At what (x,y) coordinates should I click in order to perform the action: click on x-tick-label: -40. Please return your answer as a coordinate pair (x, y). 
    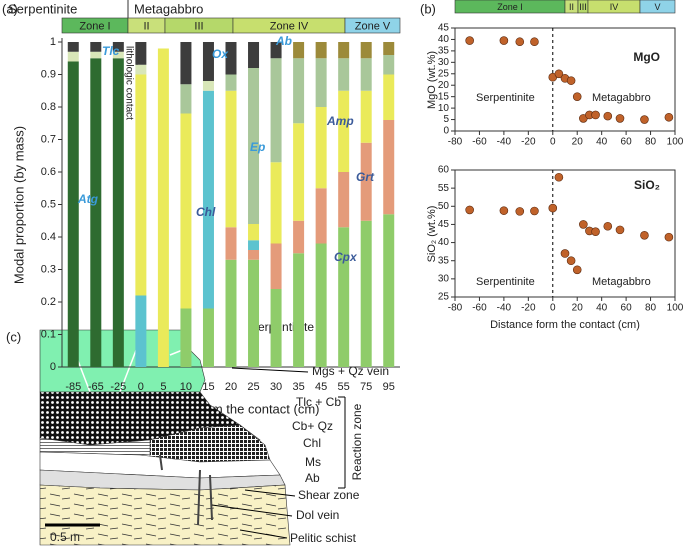
    Looking at the image, I should click on (504, 142).